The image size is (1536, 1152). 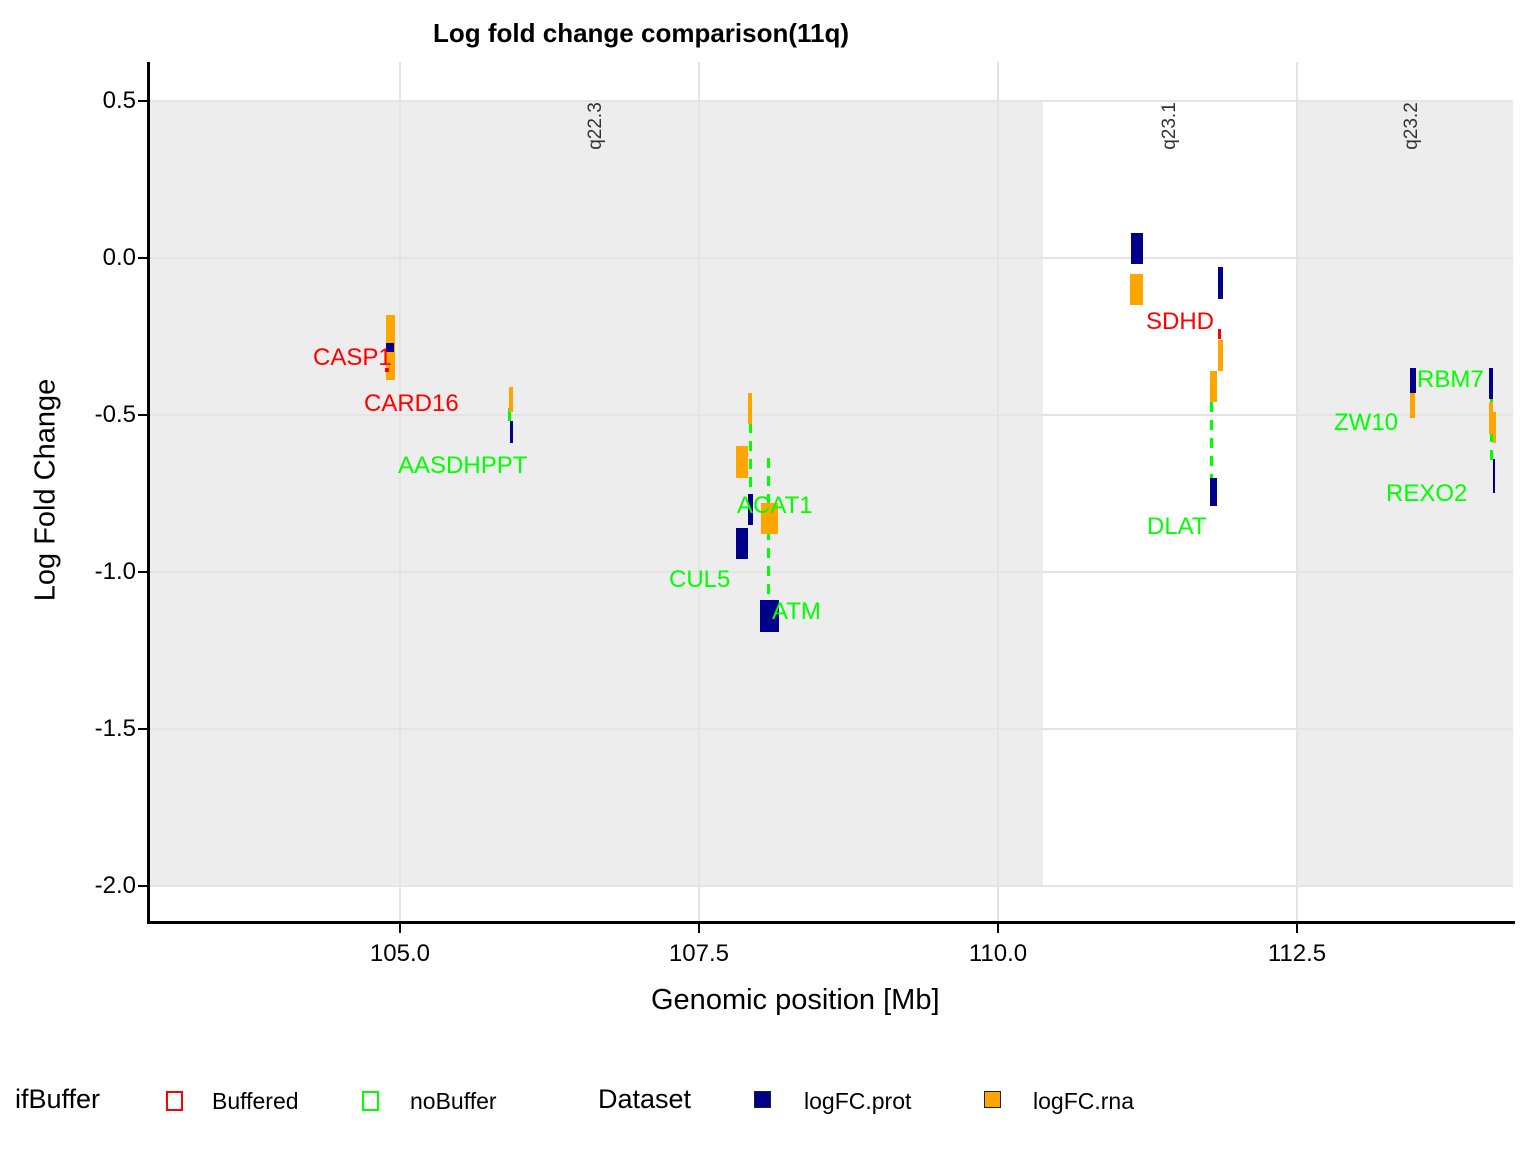 What do you see at coordinates (700, 579) in the screenshot?
I see `gene-label-CUL5: CUL5` at bounding box center [700, 579].